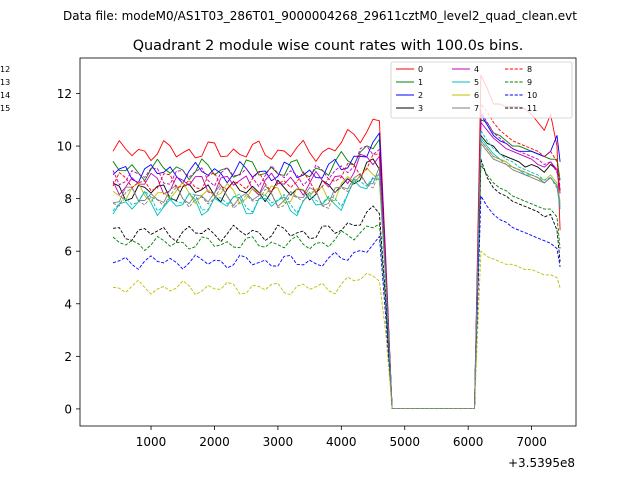 Image resolution: width=640 pixels, height=480 pixels. I want to click on legend-label-13: 13, so click(5, 82).